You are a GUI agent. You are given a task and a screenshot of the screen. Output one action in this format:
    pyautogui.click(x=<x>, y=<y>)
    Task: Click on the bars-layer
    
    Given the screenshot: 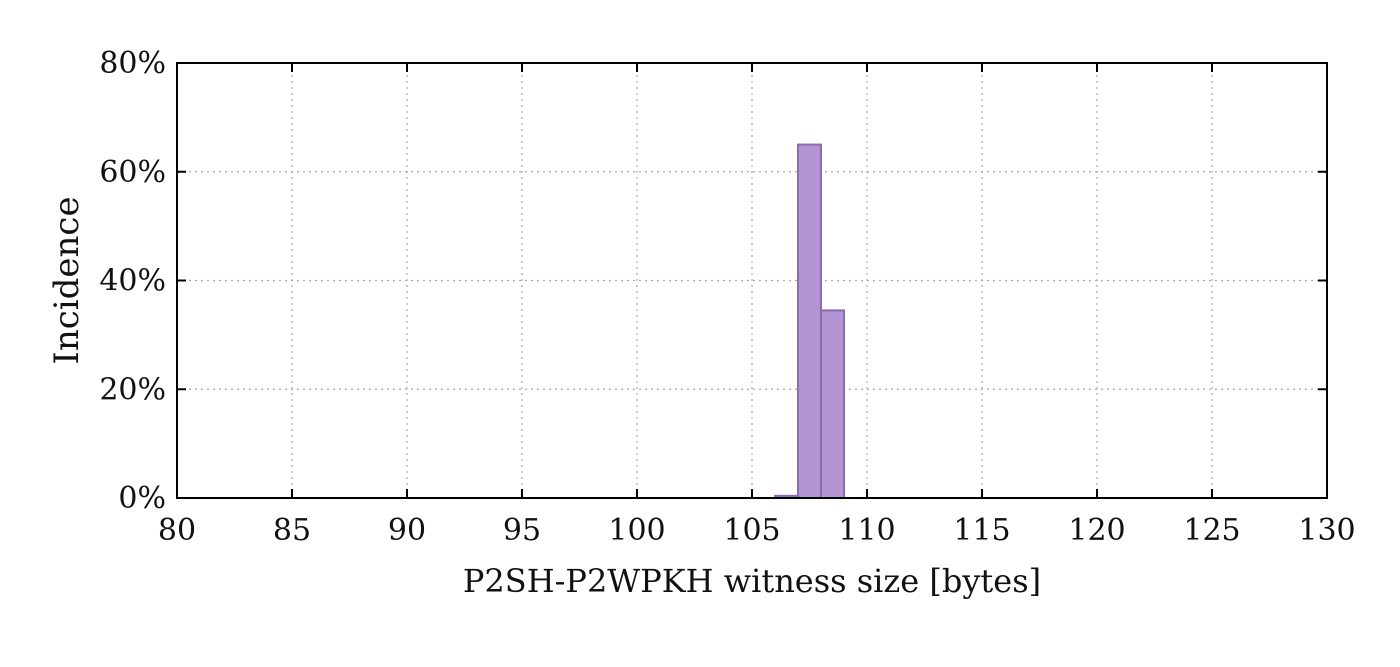 What is the action you would take?
    pyautogui.click(x=809, y=321)
    